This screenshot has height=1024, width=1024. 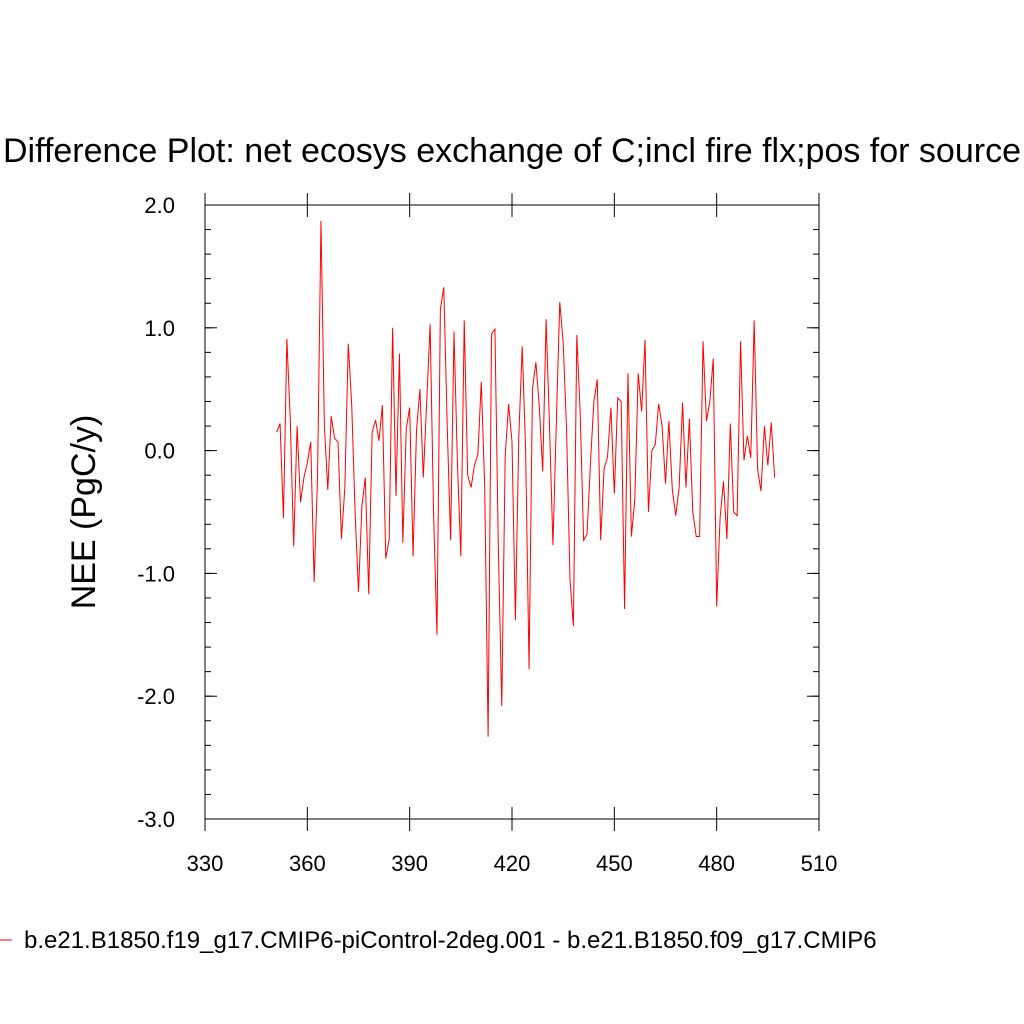 I want to click on y-tick-label: -2.0, so click(x=156, y=696).